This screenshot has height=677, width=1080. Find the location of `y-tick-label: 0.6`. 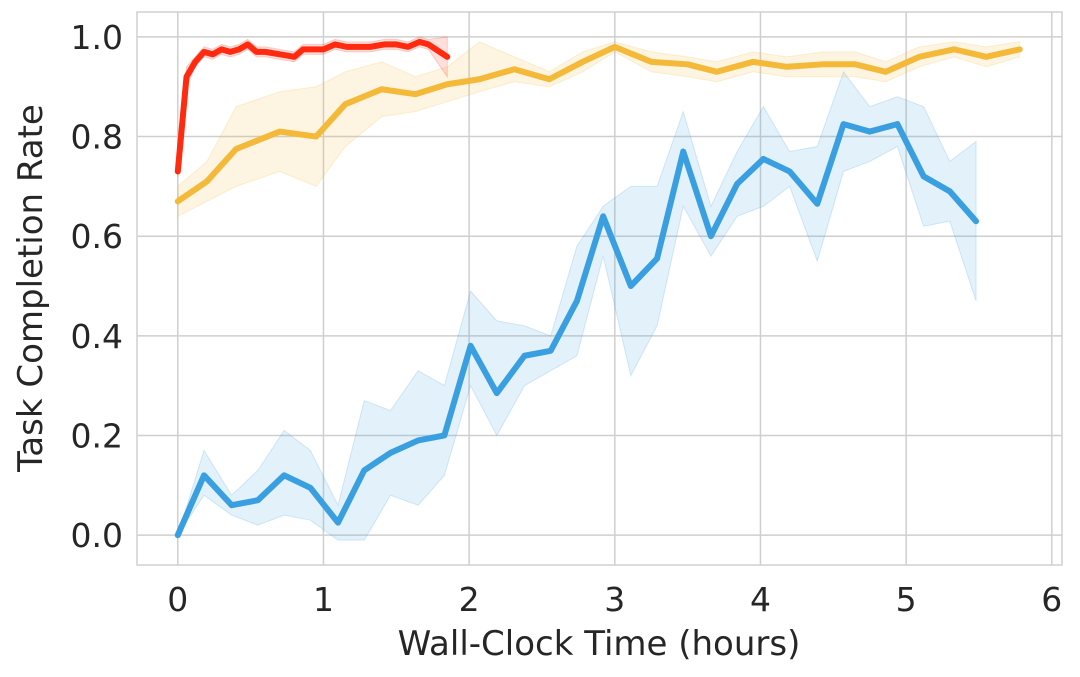

y-tick-label: 0.6 is located at coordinates (97, 236).